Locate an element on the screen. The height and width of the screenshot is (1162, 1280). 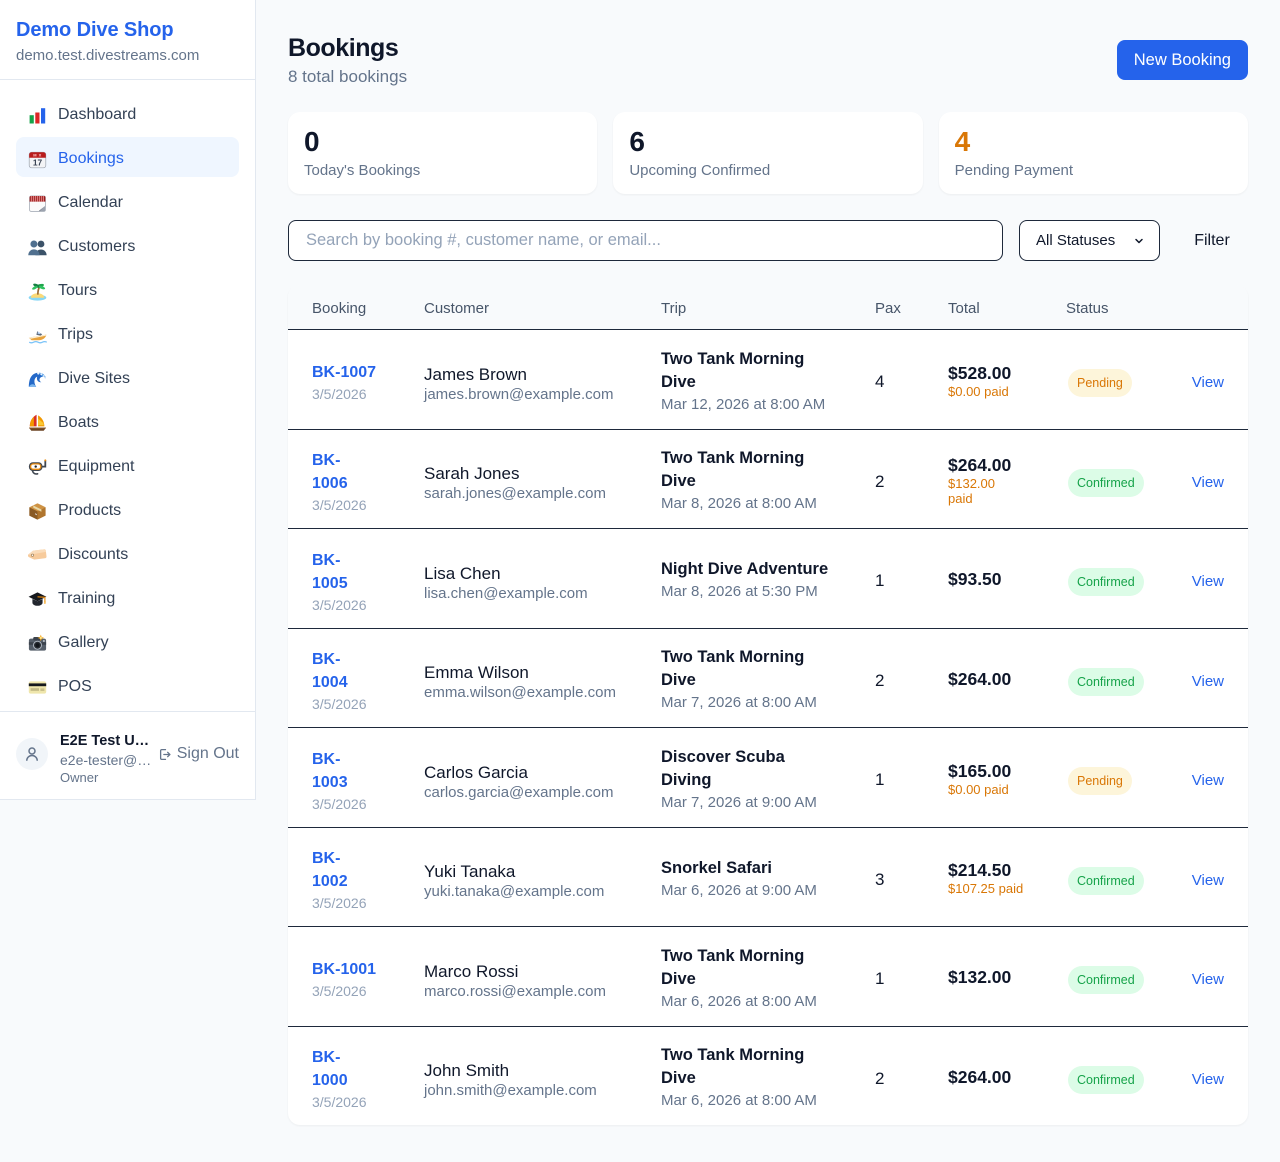
svg-text: M is located at coordinates (35, 154).